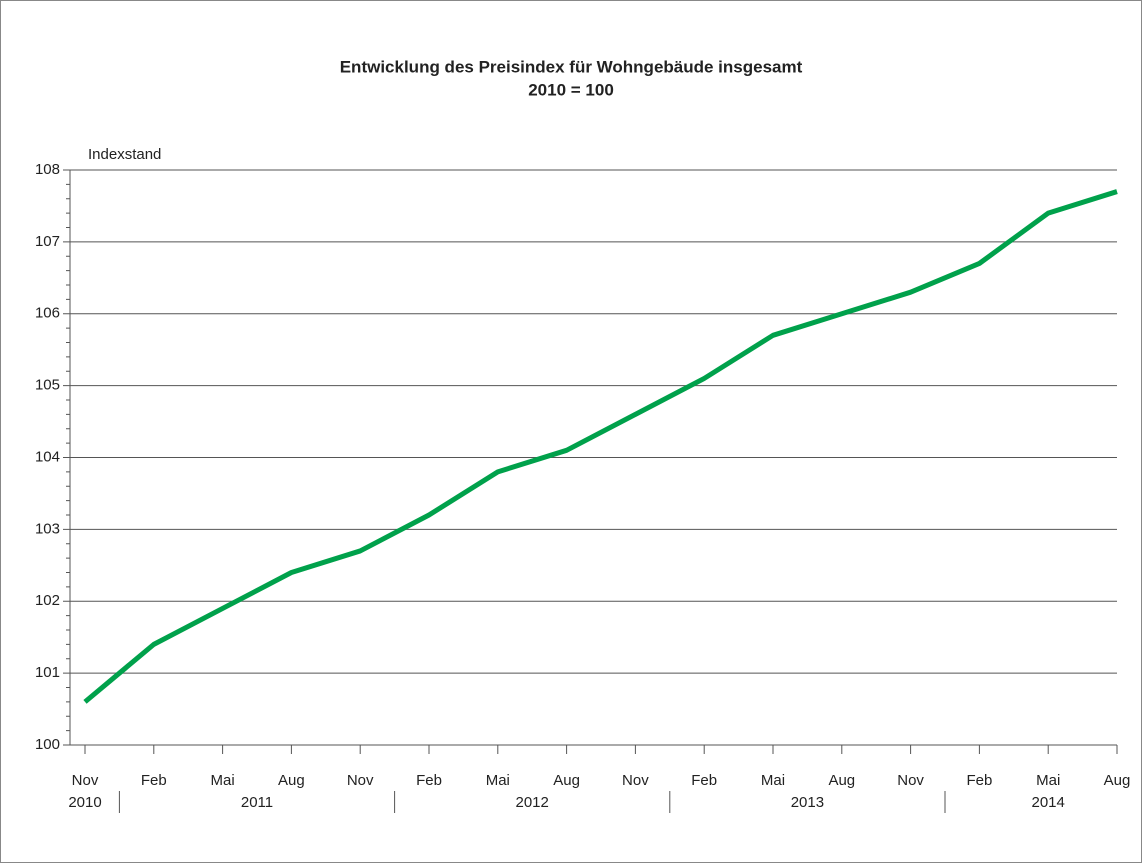 Image resolution: width=1142 pixels, height=863 pixels. I want to click on y-axis-label: Indexstand, so click(124, 154).